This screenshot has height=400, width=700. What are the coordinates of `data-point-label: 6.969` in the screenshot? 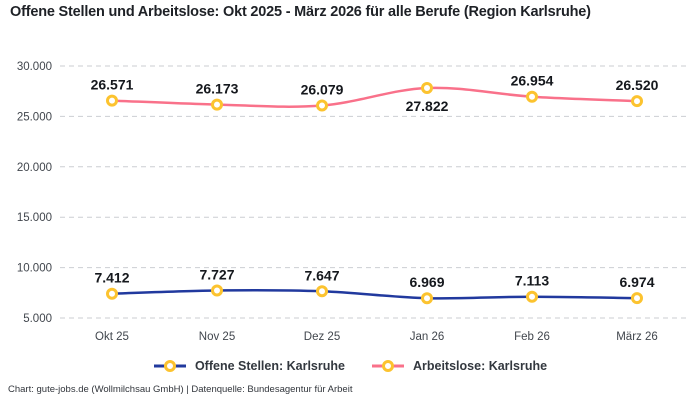 It's located at (426, 282).